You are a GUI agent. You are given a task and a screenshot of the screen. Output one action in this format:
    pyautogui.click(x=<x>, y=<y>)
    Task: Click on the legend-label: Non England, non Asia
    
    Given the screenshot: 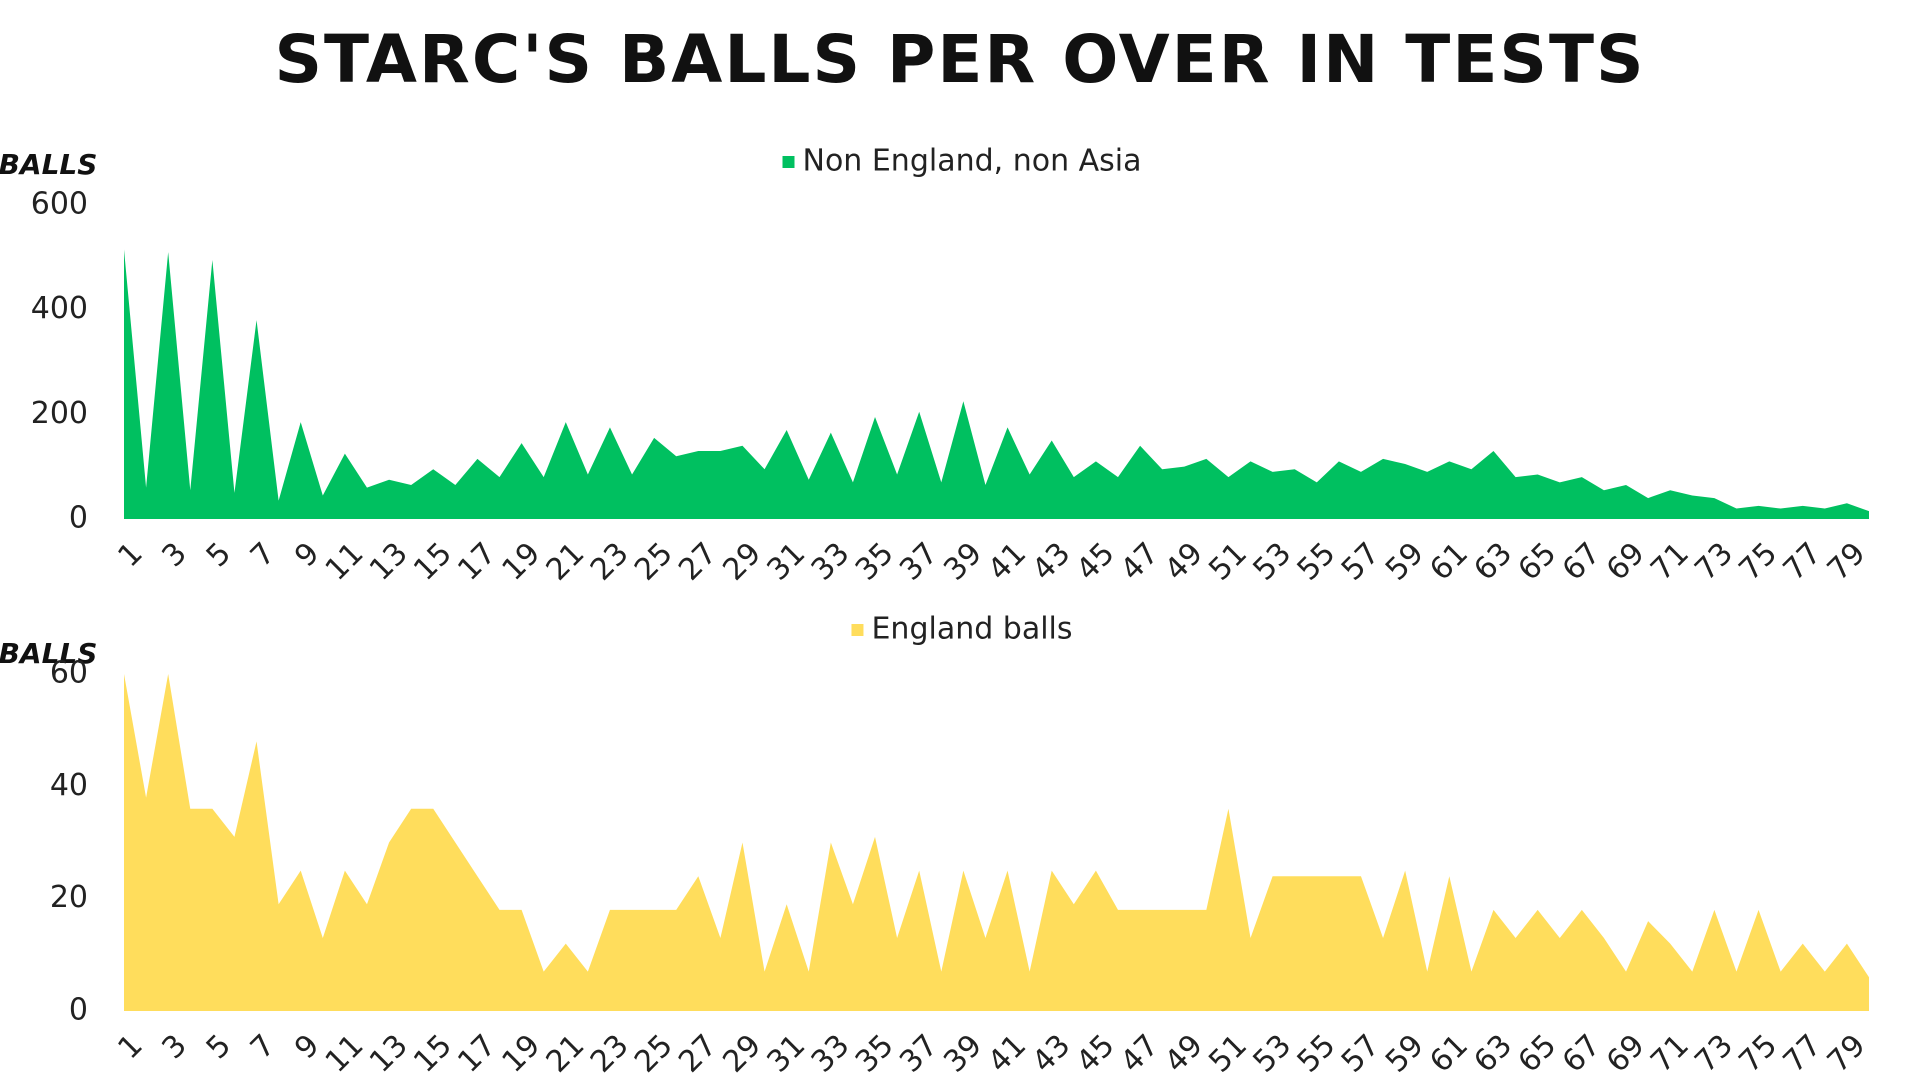 What is the action you would take?
    pyautogui.click(x=972, y=161)
    